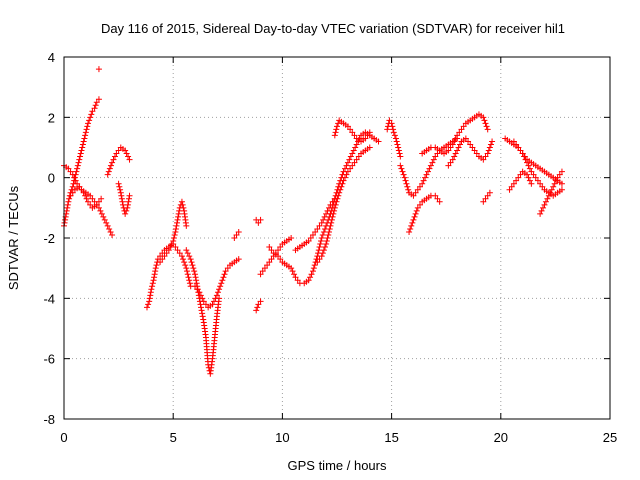 The image size is (640, 480). I want to click on x-tick-label: 5, so click(173, 437).